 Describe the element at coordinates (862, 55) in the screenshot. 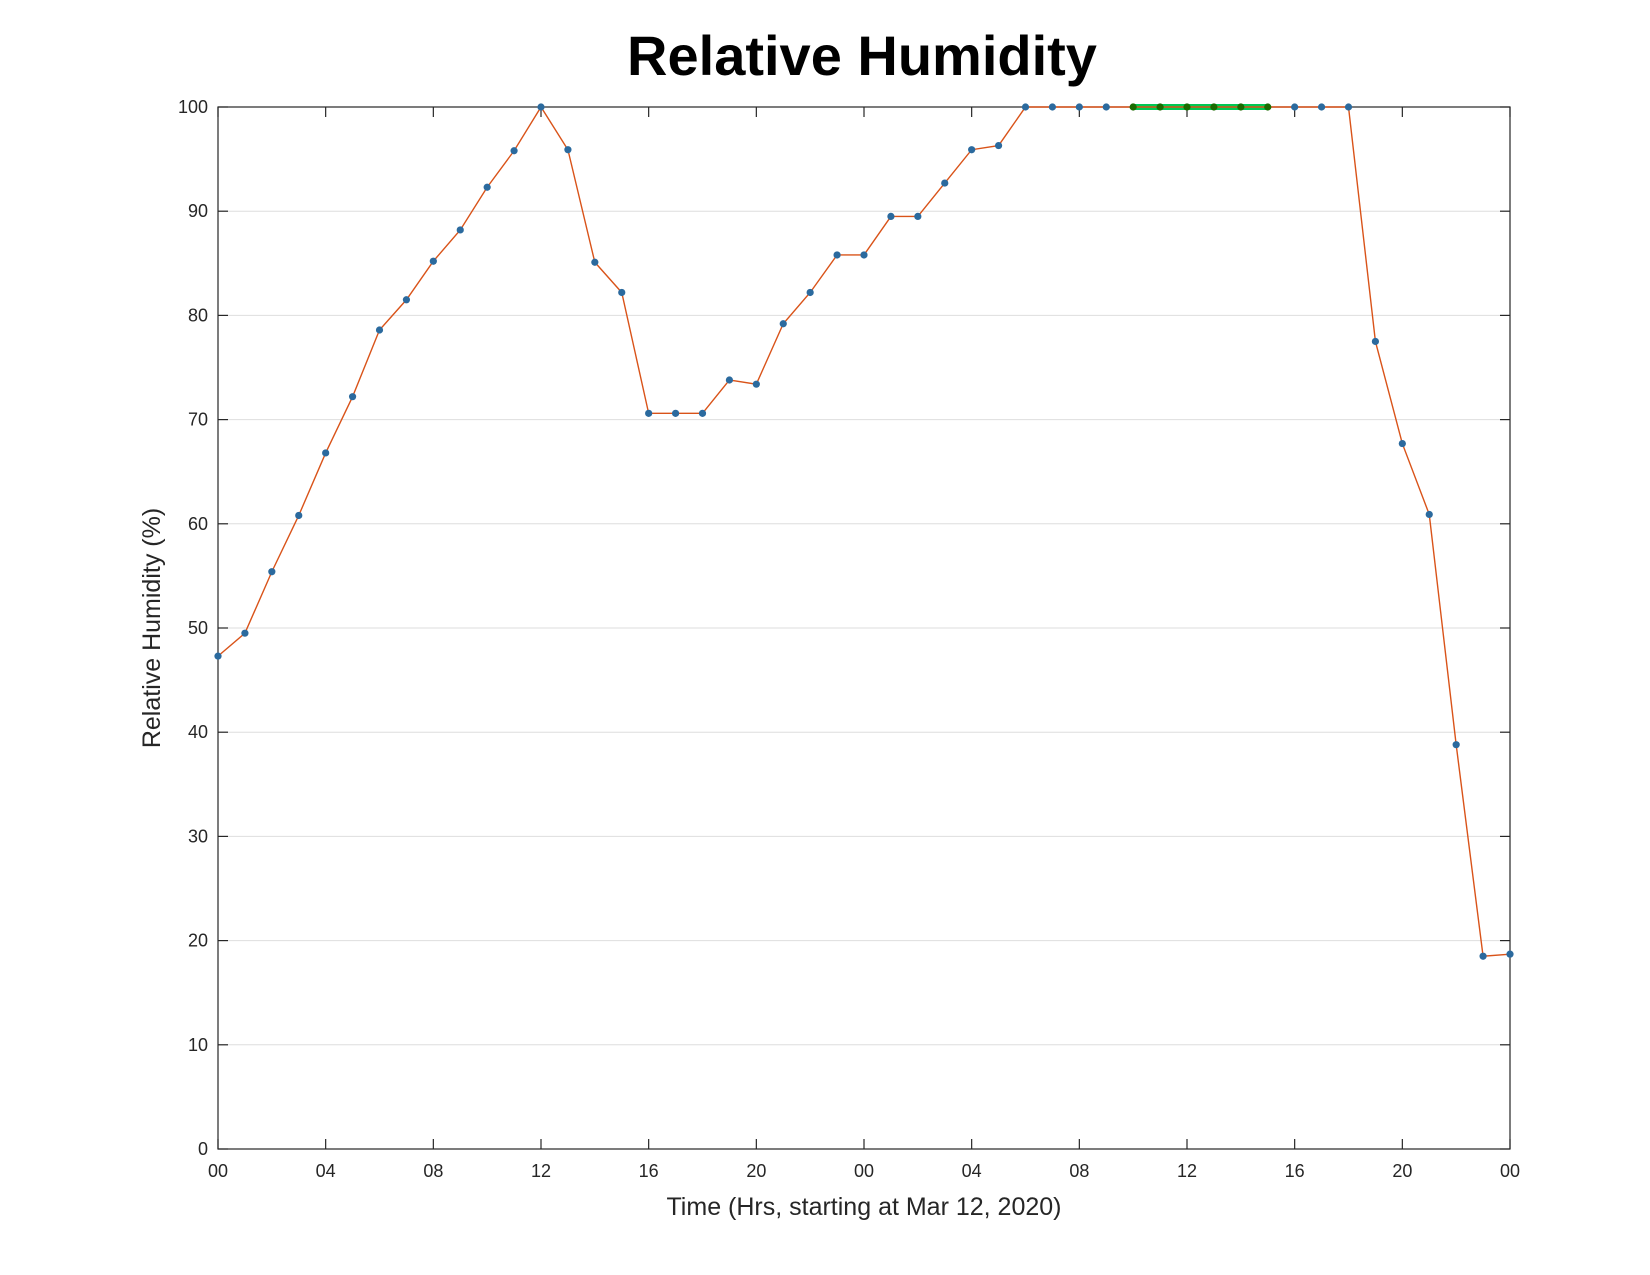

I see `chart-title: Relative Humidity` at that location.